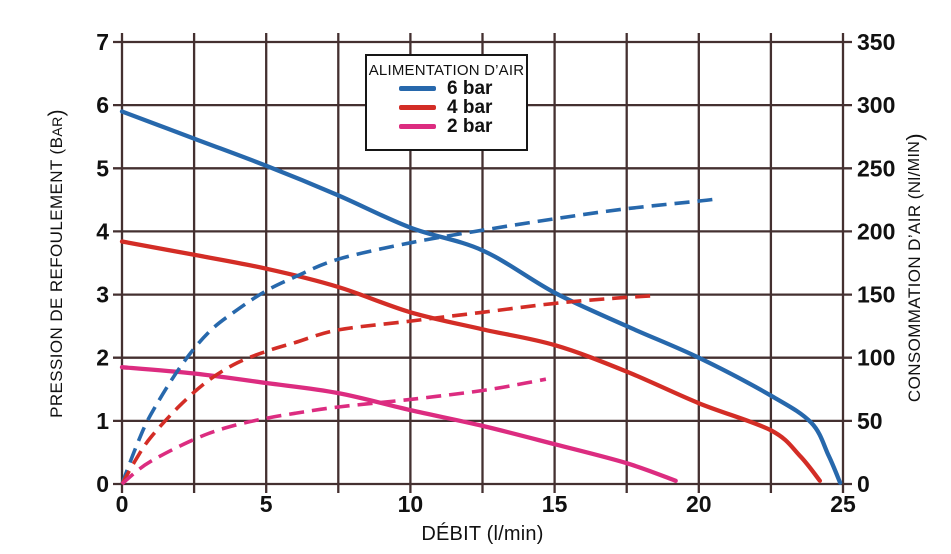 The width and height of the screenshot is (951, 554). I want to click on y-left-tick-labels: 0 1 2 3 4 5 6 7, so click(102, 263).